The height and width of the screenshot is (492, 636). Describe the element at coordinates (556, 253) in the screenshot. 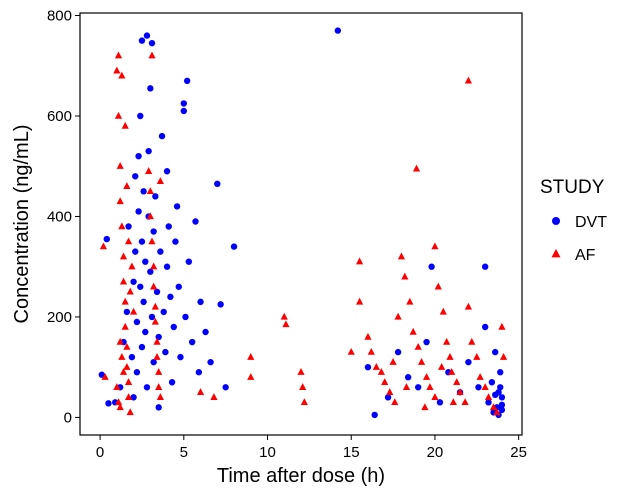

I see `legend-key-af` at that location.